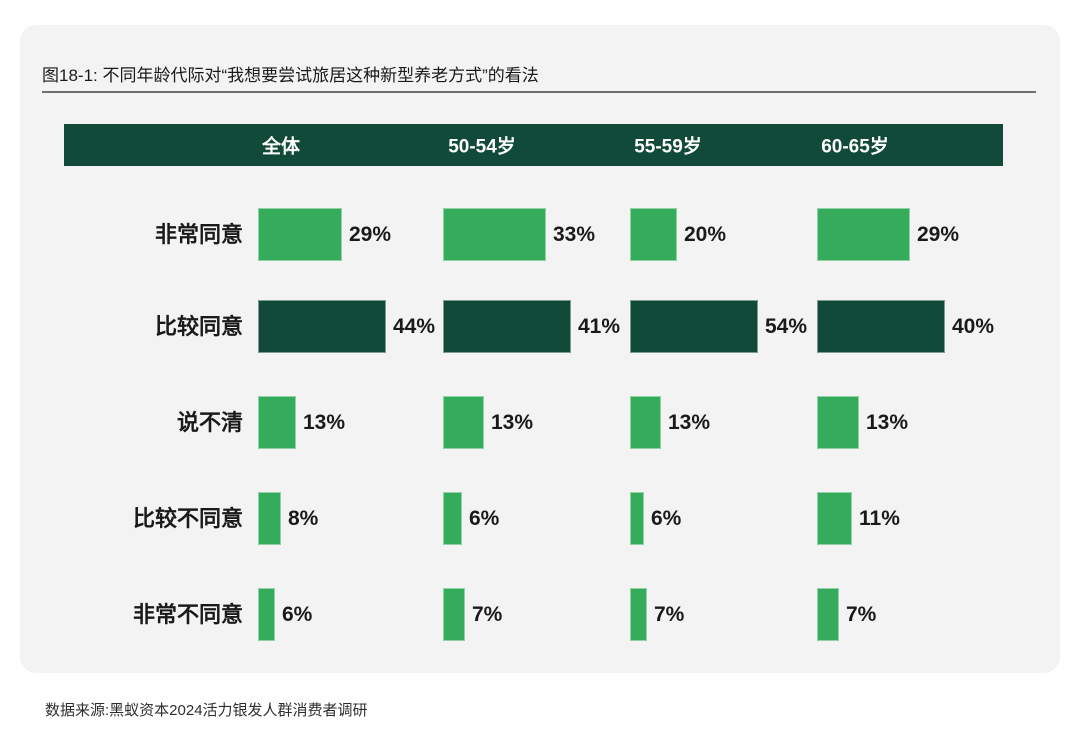 The image size is (1080, 746). Describe the element at coordinates (828, 614) in the screenshot. I see `bar-60-65岁-非常不同意` at that location.